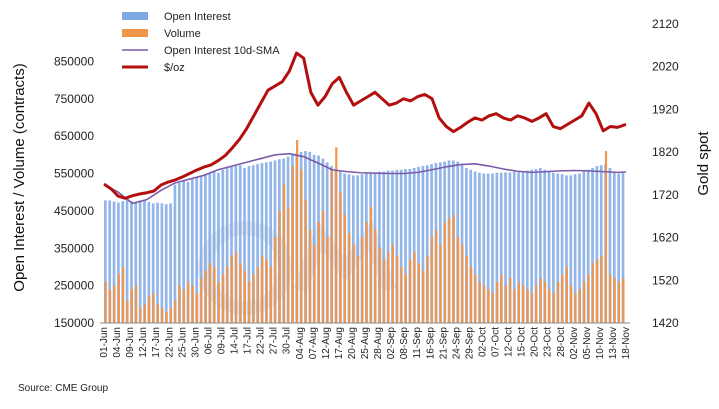  I want to click on x-tick-label: 21-Sep, so click(443, 343).